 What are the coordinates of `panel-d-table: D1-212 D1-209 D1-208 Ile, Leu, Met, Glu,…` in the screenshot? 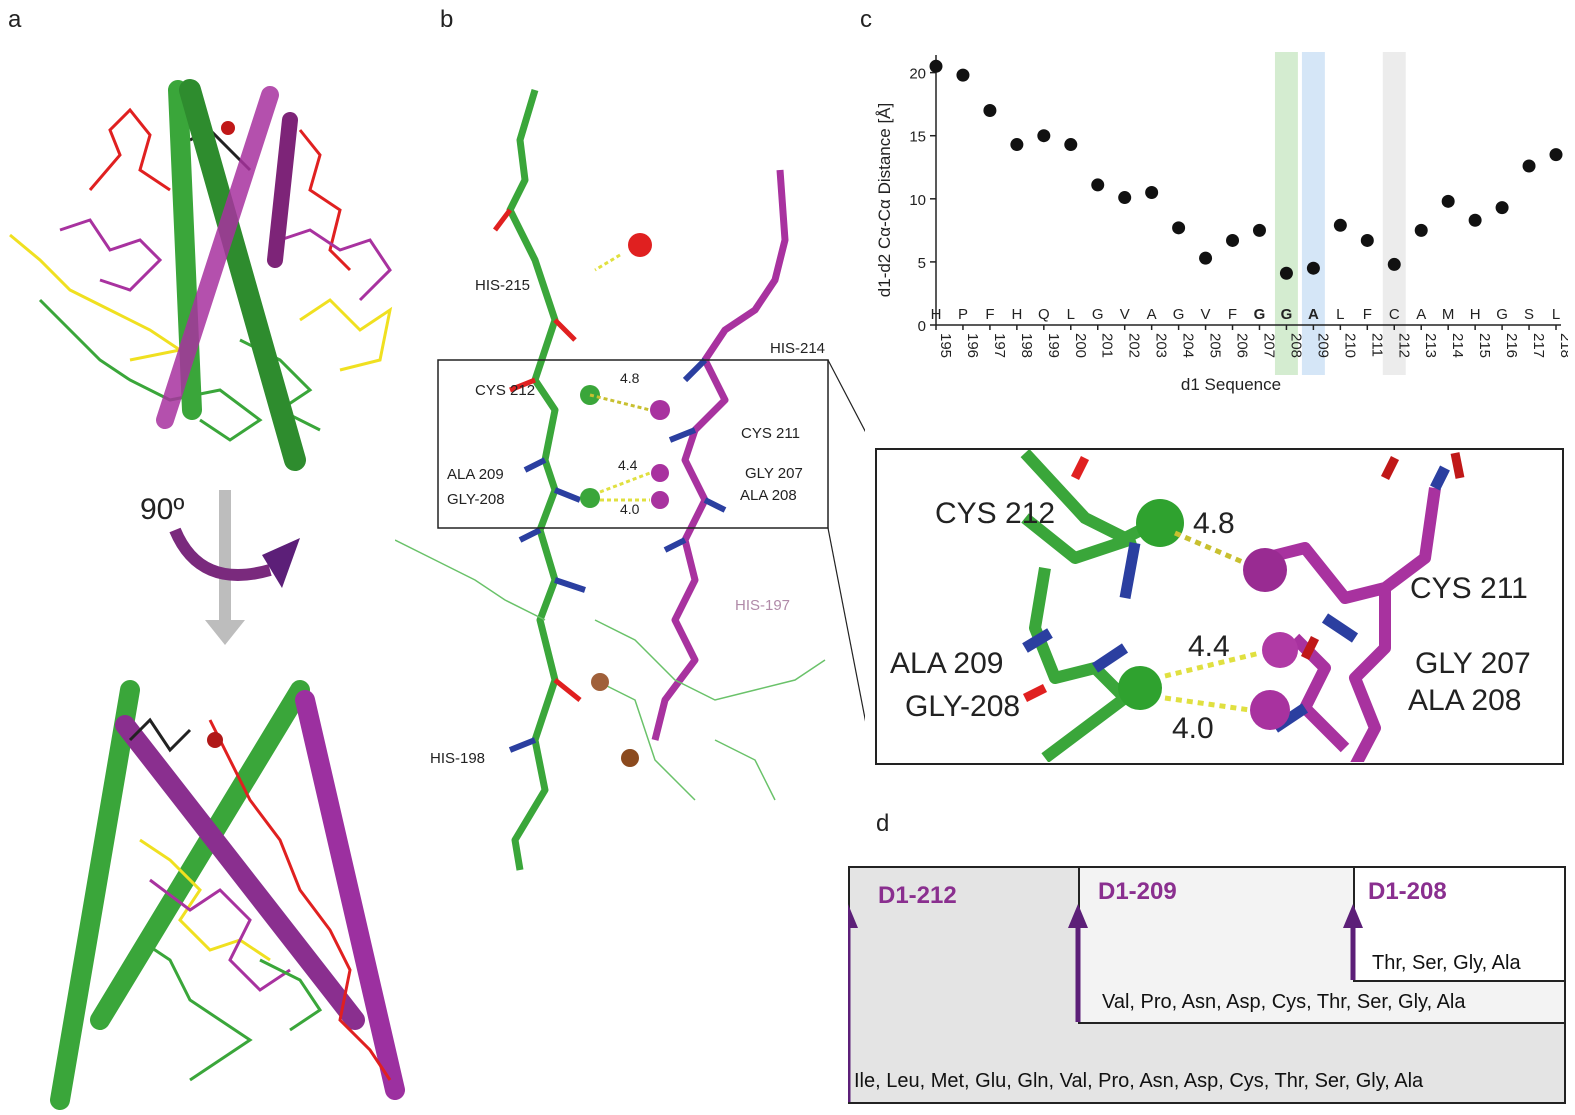 It's located at (1207, 985).